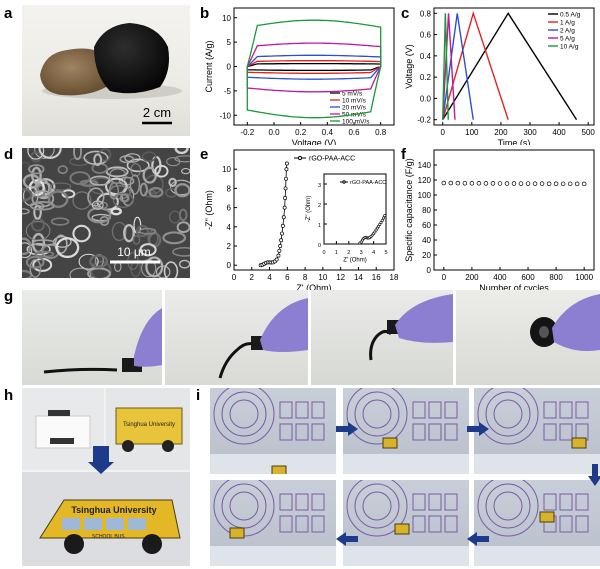  What do you see at coordinates (514, 66) in the screenshot?
I see `gcd-frame` at bounding box center [514, 66].